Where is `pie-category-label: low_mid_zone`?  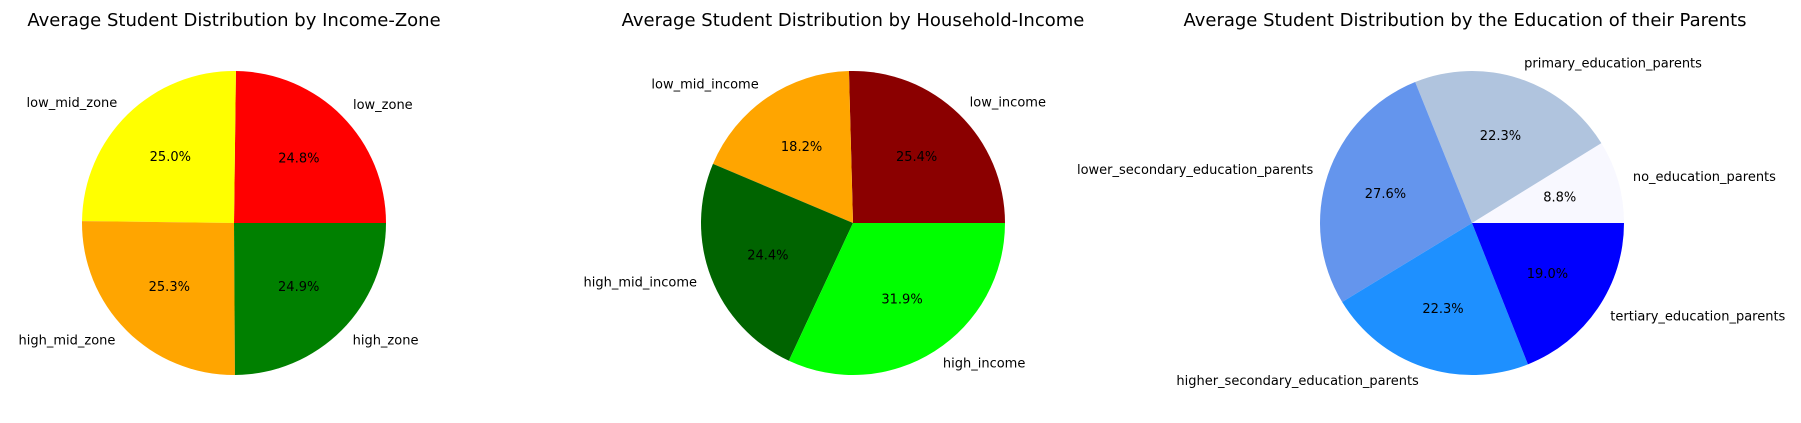
pie-category-label: low_mid_zone is located at coordinates (72, 103).